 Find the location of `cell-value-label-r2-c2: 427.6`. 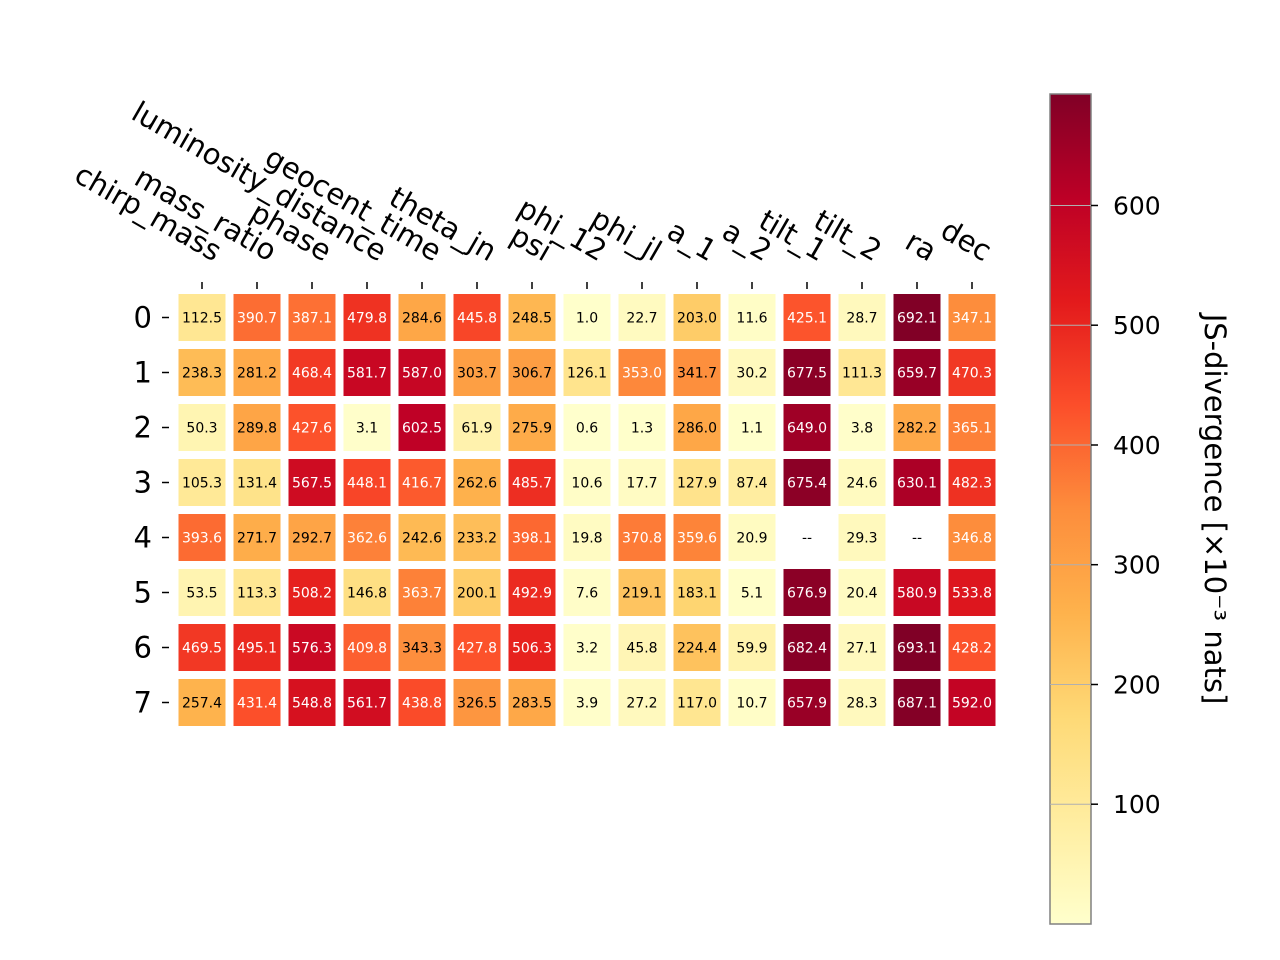

cell-value-label-r2-c2: 427.6 is located at coordinates (312, 429).